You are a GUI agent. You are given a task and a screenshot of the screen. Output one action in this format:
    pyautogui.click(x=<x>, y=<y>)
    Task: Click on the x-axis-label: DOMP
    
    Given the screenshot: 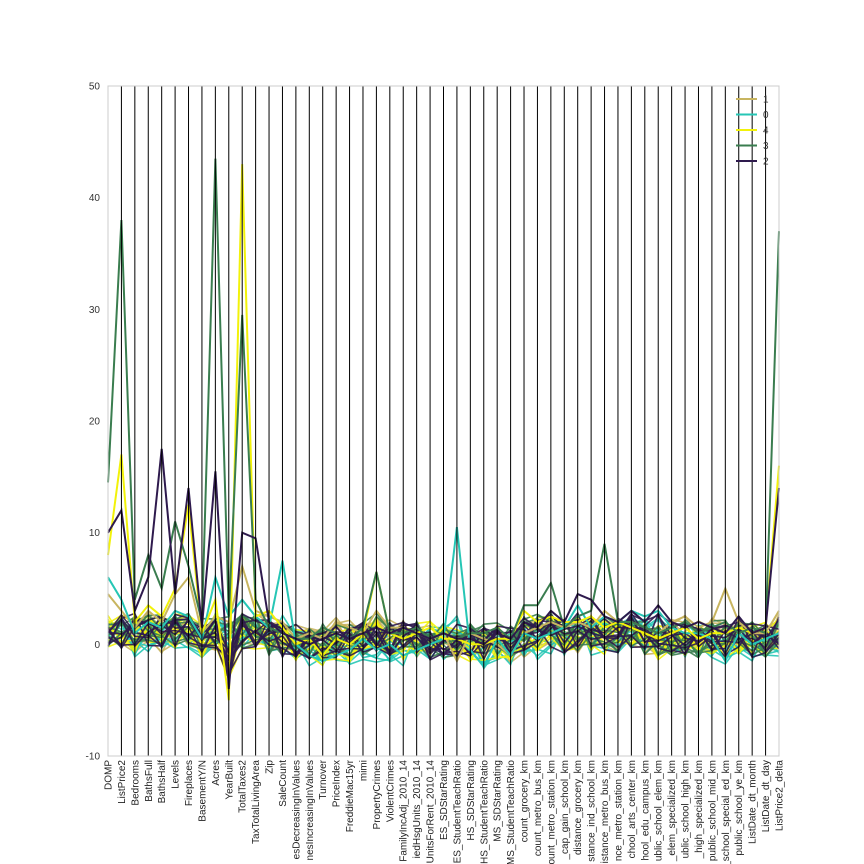 What is the action you would take?
    pyautogui.click(x=109, y=775)
    